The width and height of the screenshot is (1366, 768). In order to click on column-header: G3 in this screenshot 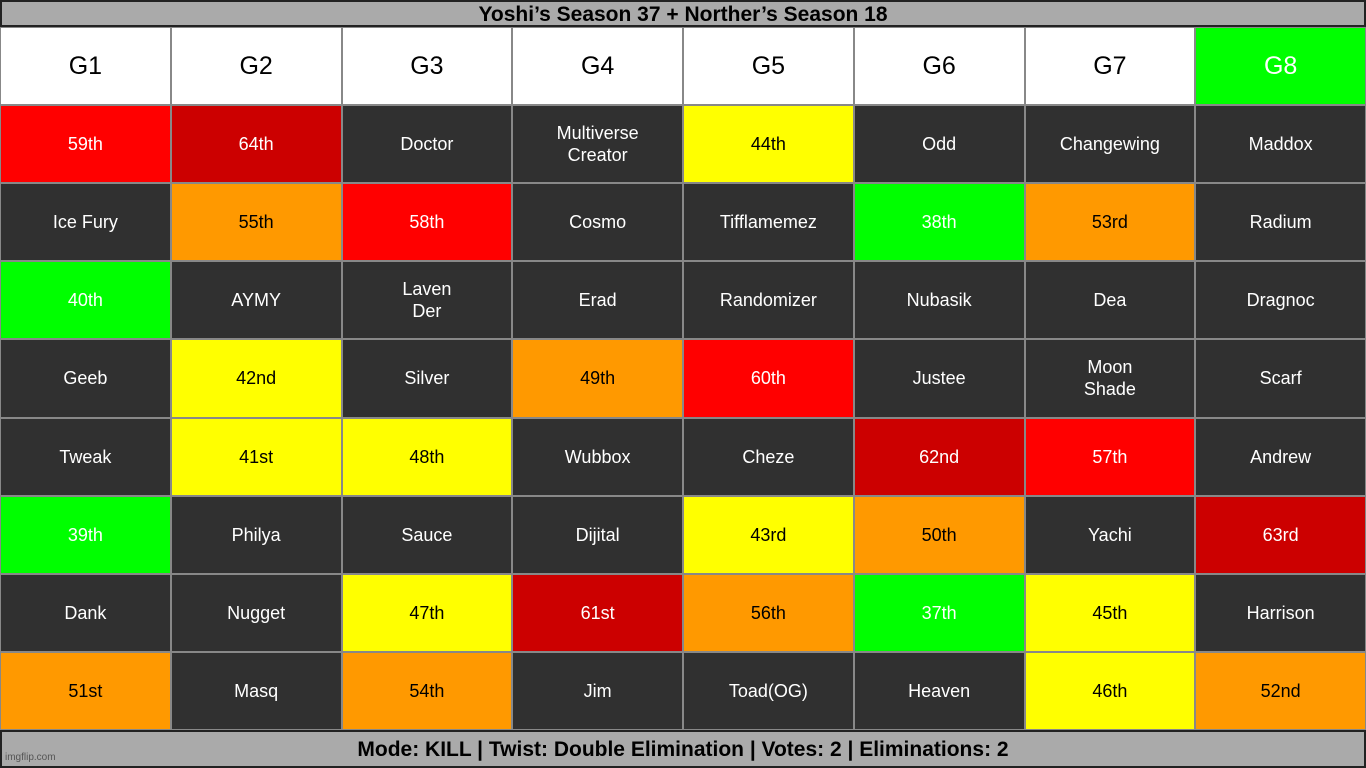, I will do `click(427, 66)`.